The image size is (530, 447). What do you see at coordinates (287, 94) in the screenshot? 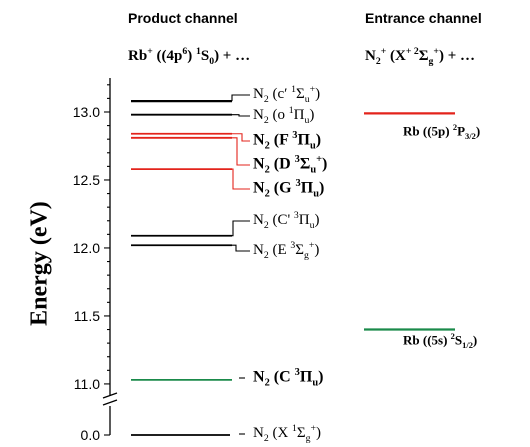
I see `level-label-c-prime: N2 (c′ 1Σu+)` at bounding box center [287, 94].